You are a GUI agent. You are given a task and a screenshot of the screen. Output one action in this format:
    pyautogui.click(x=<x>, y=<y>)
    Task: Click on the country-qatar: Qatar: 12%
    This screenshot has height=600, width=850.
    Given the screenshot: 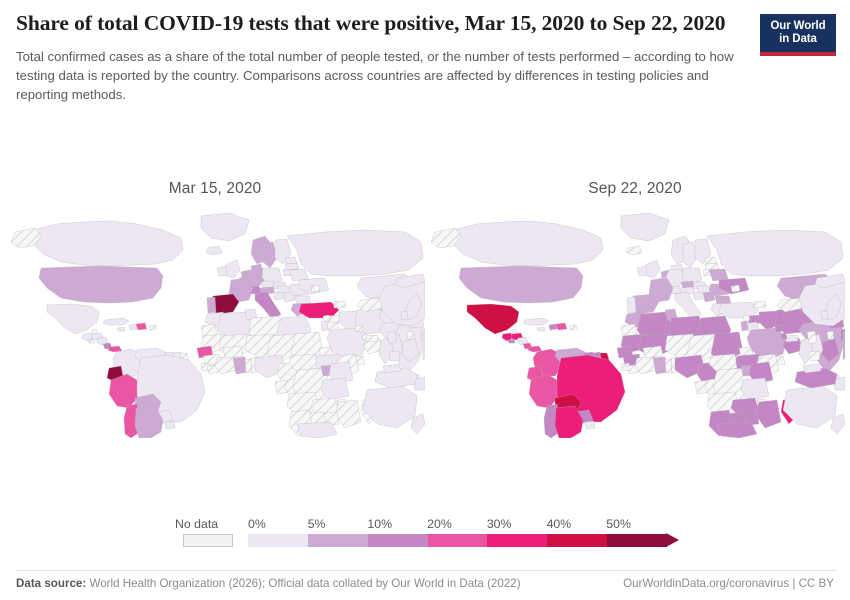 What is the action you would take?
    pyautogui.click(x=784, y=336)
    